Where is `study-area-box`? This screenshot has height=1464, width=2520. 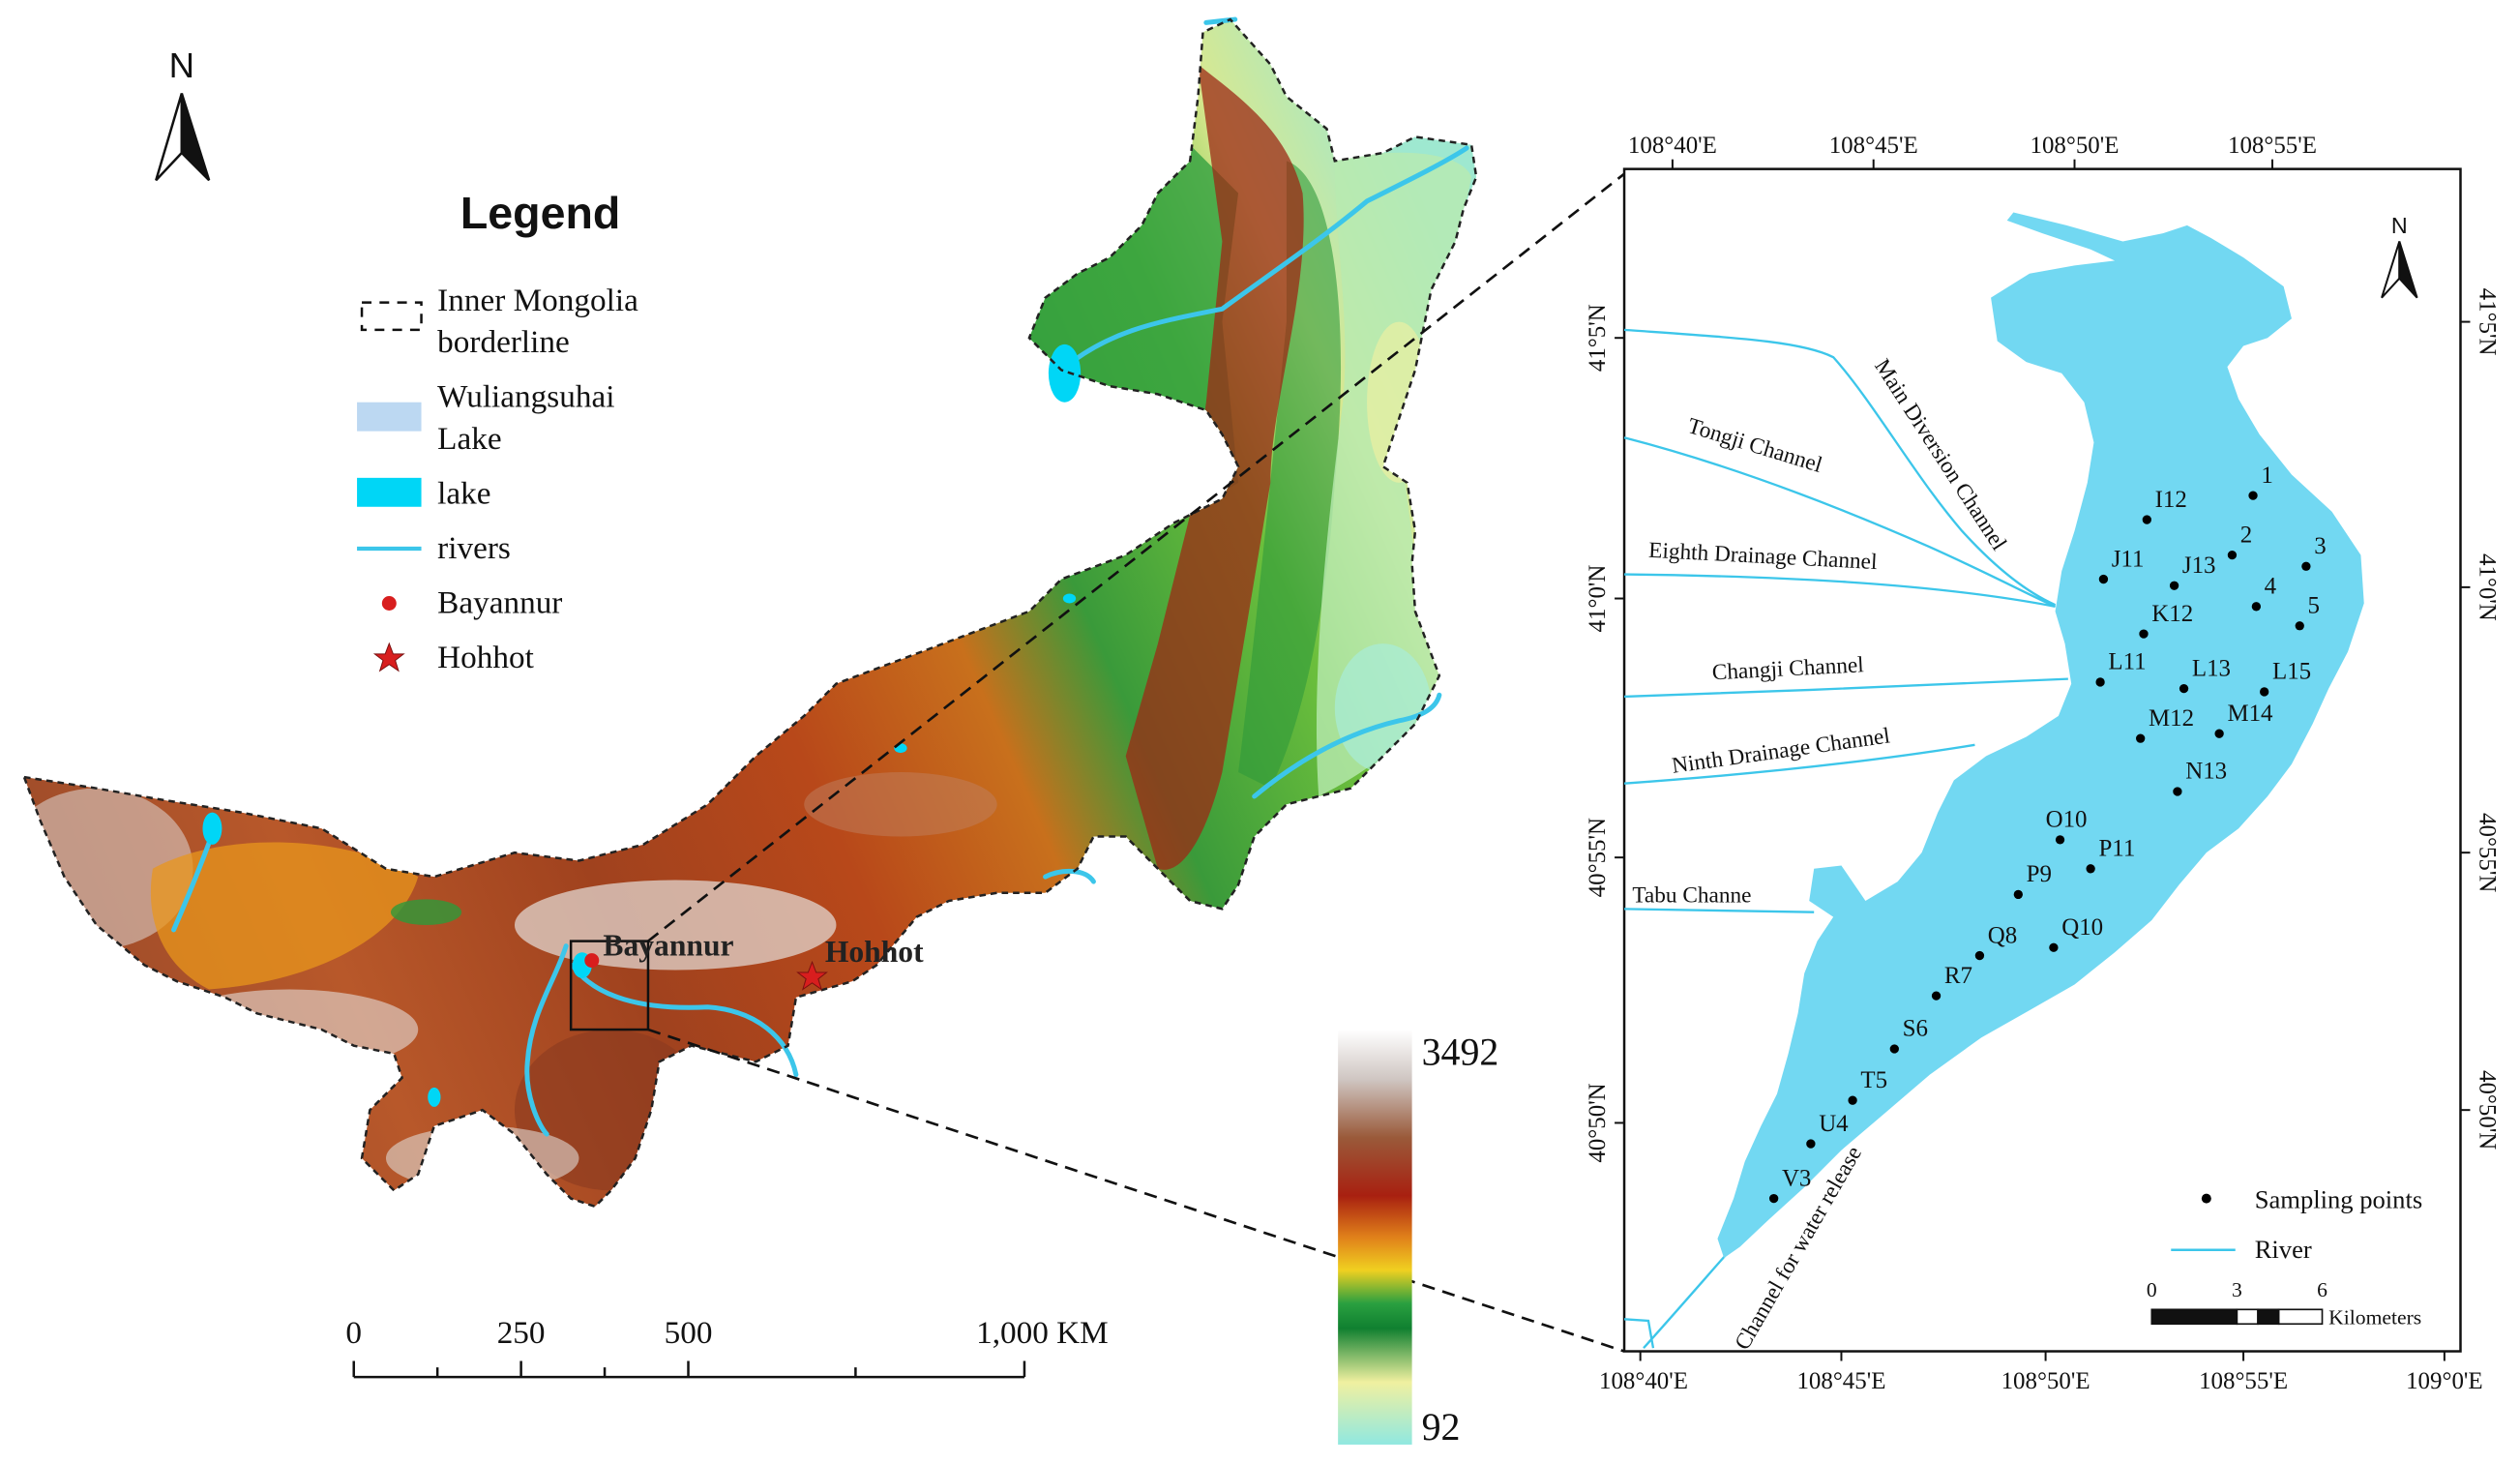
study-area-box is located at coordinates (609, 985).